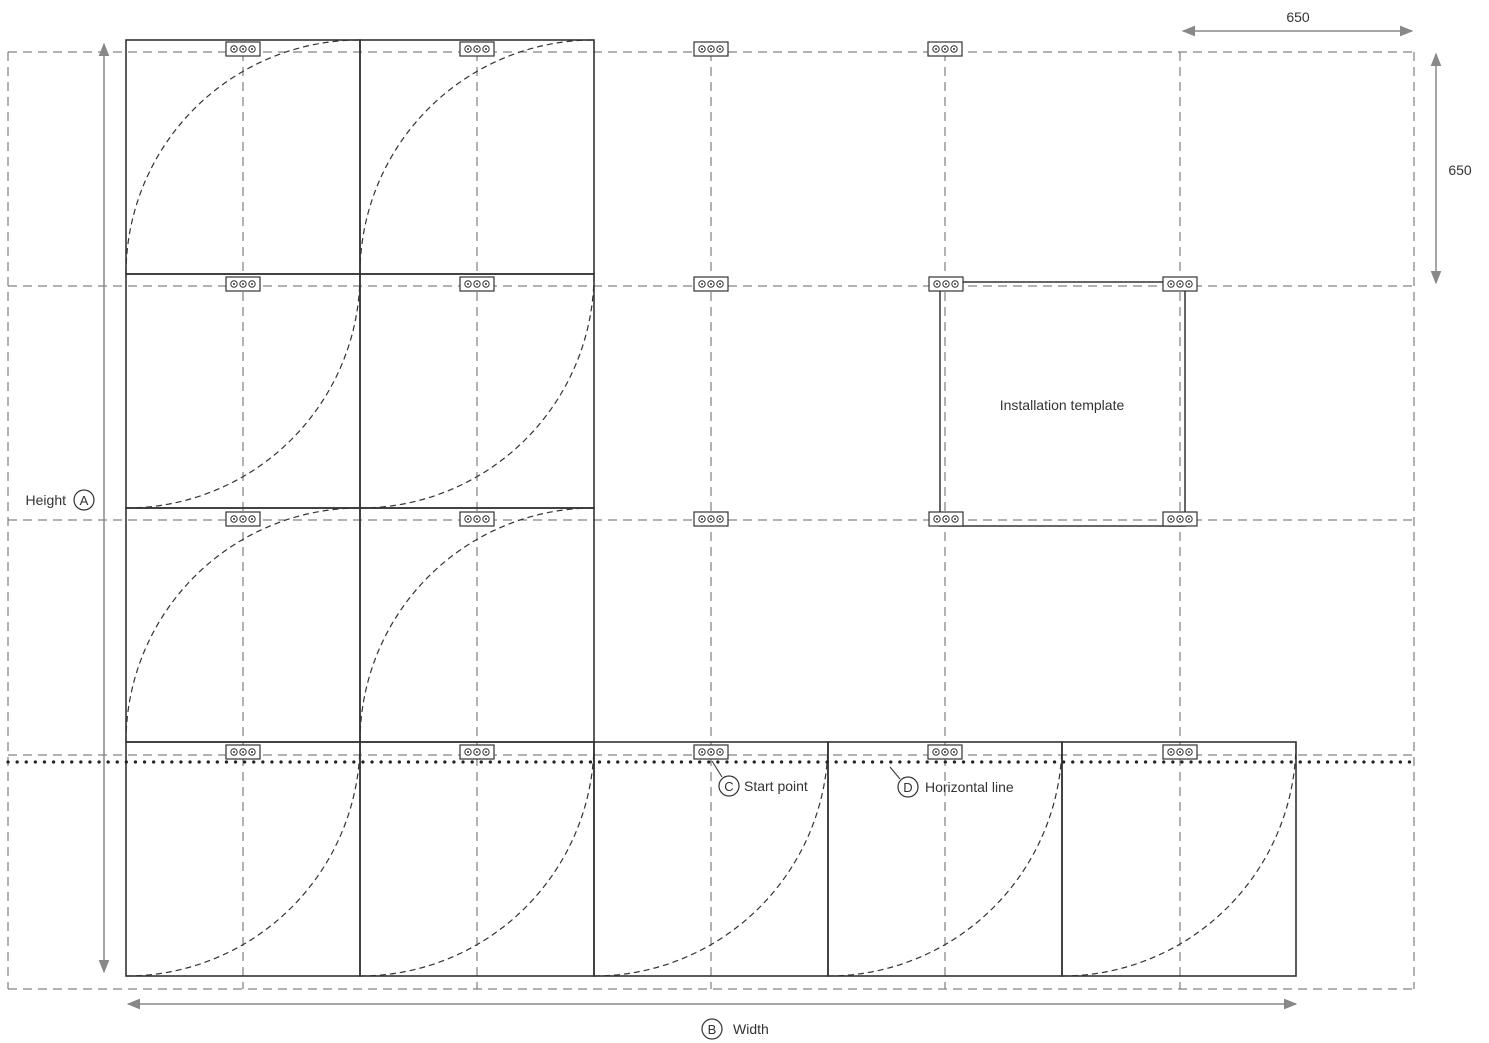 This screenshot has width=1489, height=1043. I want to click on horizontal-line-marker-circle, so click(908, 787).